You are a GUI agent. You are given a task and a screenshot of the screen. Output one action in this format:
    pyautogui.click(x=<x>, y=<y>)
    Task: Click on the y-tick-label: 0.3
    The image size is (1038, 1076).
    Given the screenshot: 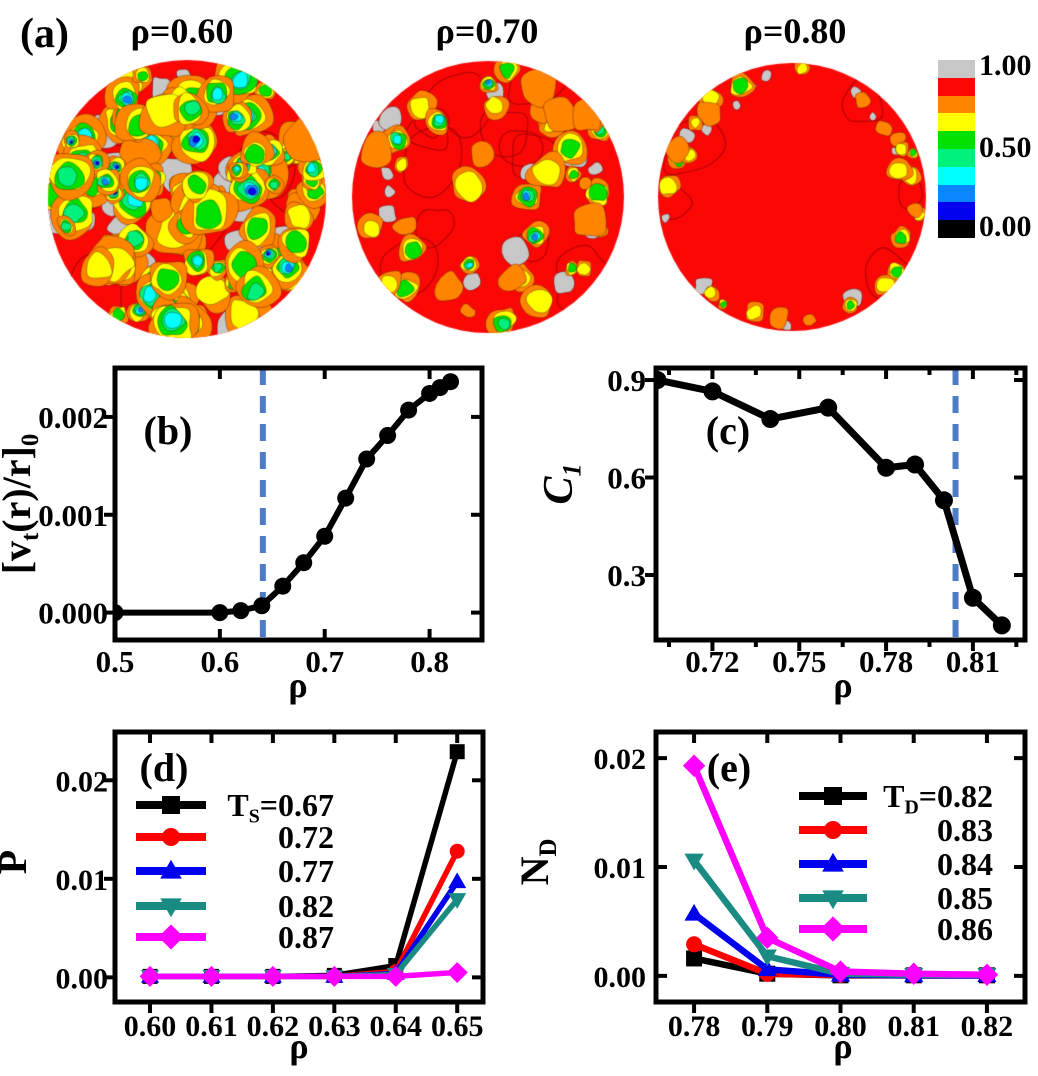 What is the action you would take?
    pyautogui.click(x=626, y=575)
    